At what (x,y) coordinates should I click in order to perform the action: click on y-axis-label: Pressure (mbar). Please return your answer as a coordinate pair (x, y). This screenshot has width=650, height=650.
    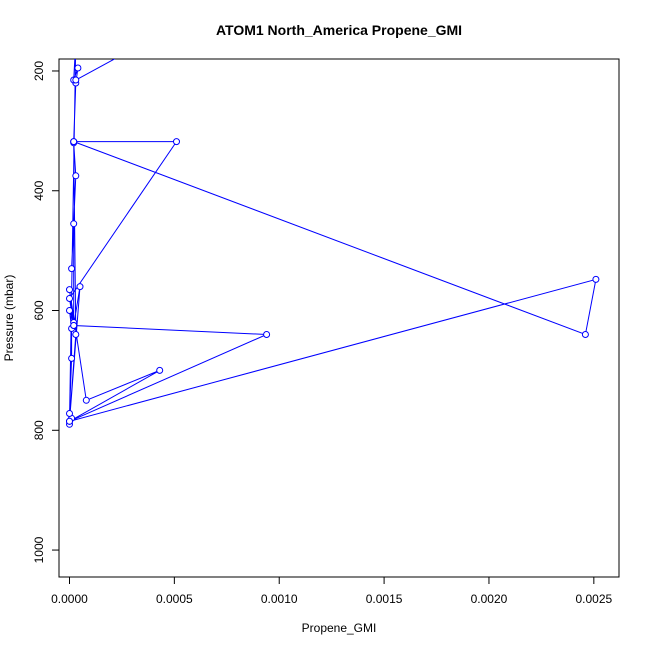
    Looking at the image, I should click on (9, 318).